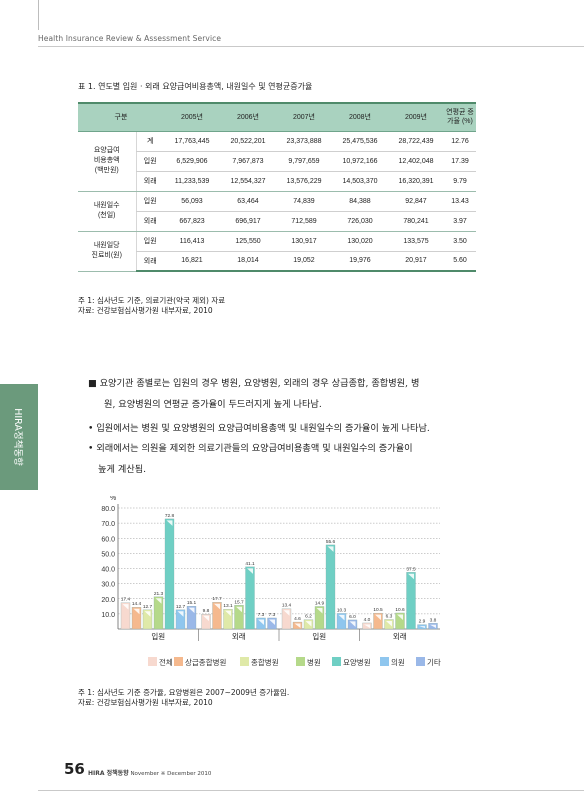  What do you see at coordinates (297, 619) in the screenshot?
I see `data-label: 4.6` at bounding box center [297, 619].